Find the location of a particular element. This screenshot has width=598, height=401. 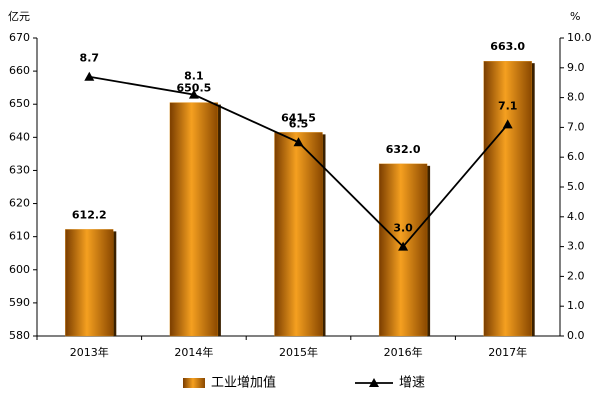

y2-tick-label: 9.0 is located at coordinates (576, 67).